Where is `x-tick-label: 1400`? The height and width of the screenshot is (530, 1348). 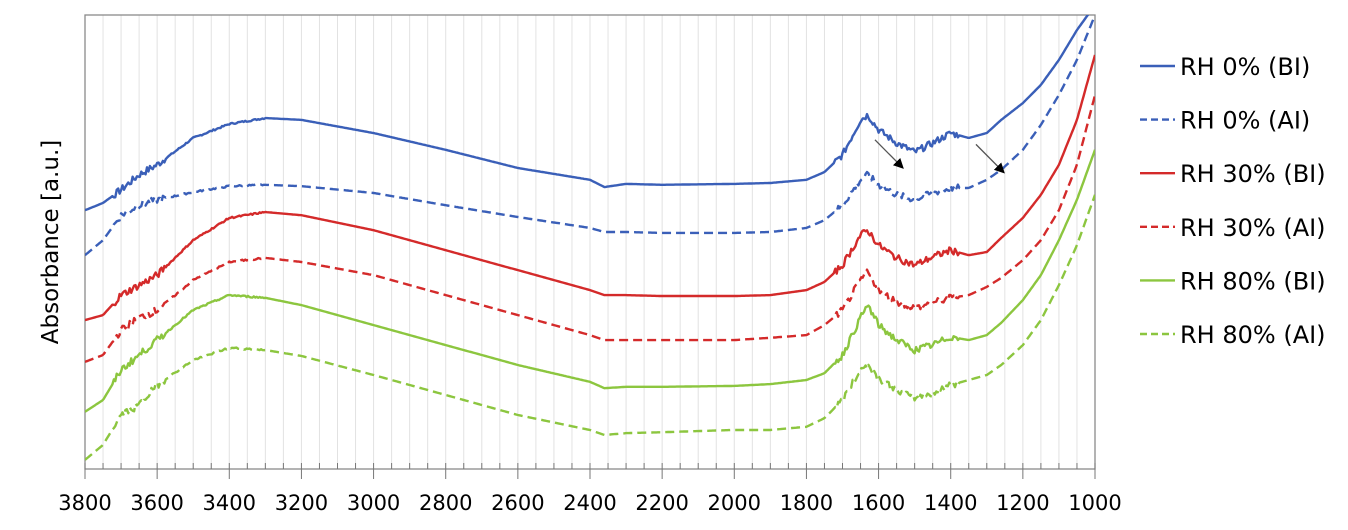
x-tick-label: 1400 is located at coordinates (950, 503).